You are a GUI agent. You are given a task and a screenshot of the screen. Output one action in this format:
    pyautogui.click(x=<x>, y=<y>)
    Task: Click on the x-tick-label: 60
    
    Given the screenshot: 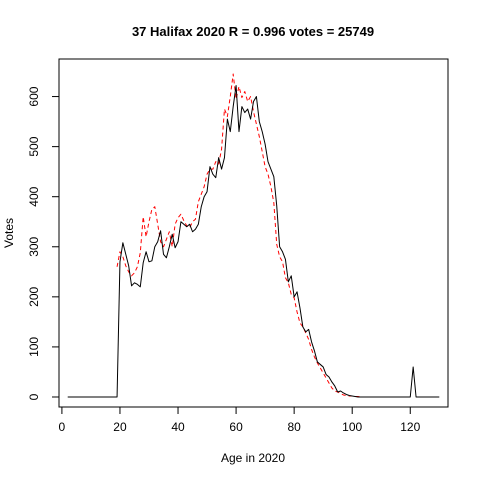 What is the action you would take?
    pyautogui.click(x=236, y=427)
    